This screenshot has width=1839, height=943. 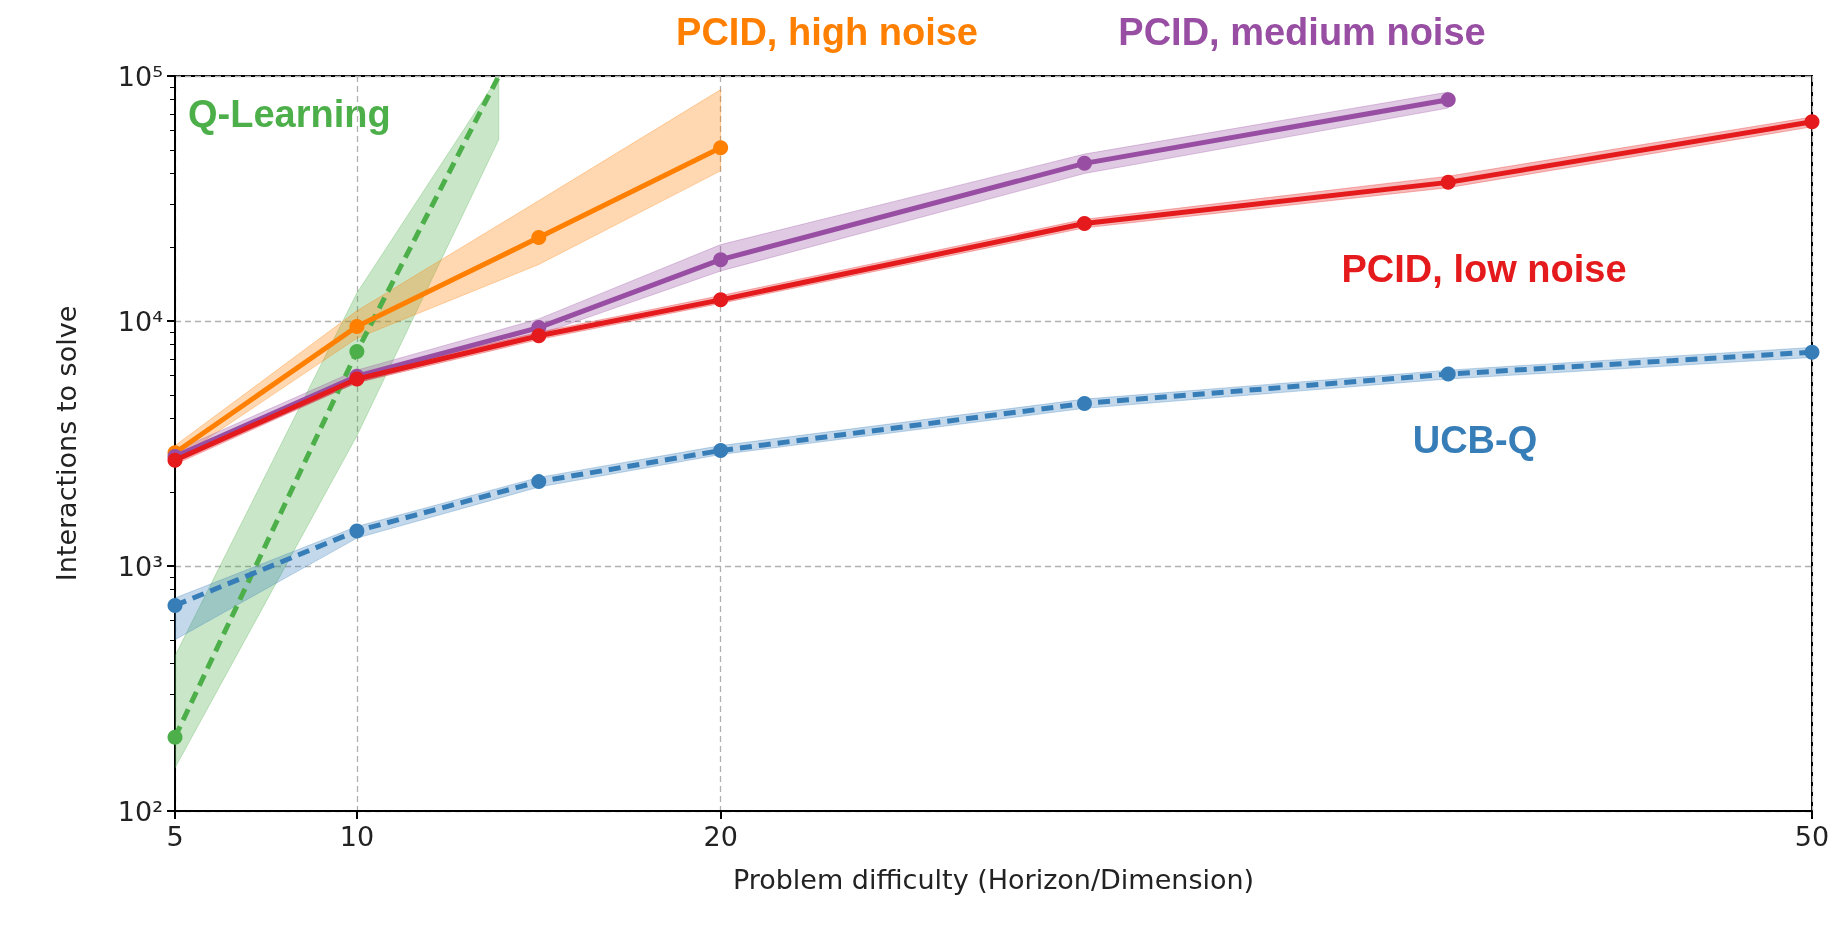 What do you see at coordinates (1302, 32) in the screenshot?
I see `series-label: PCID, medium noise` at bounding box center [1302, 32].